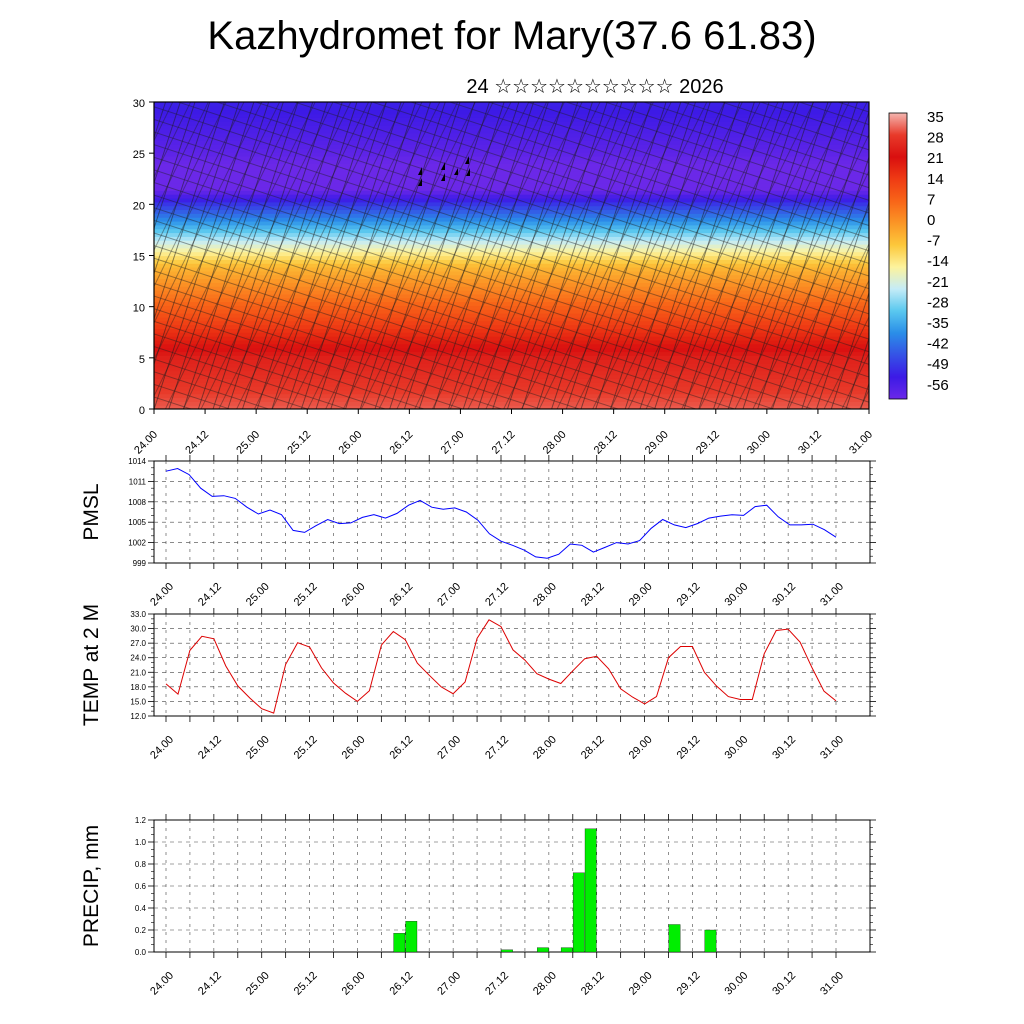 Image resolution: width=1024 pixels, height=1024 pixels. Describe the element at coordinates (143, 257) in the screenshot. I see `heatmap-y-axis: 0 5 10 15 20 25 30` at that location.